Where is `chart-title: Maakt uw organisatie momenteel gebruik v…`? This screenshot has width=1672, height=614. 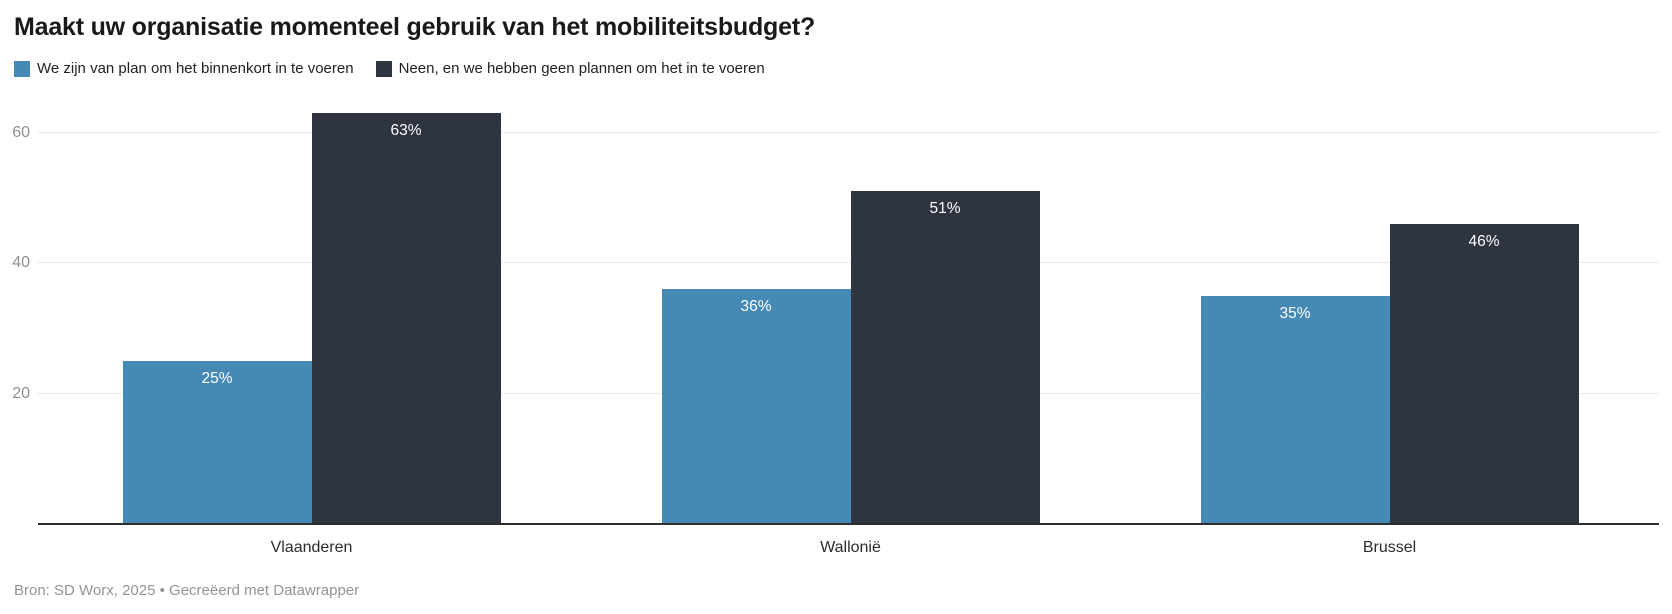
chart-title: Maakt uw organisatie momenteel gebruik v… is located at coordinates (415, 27).